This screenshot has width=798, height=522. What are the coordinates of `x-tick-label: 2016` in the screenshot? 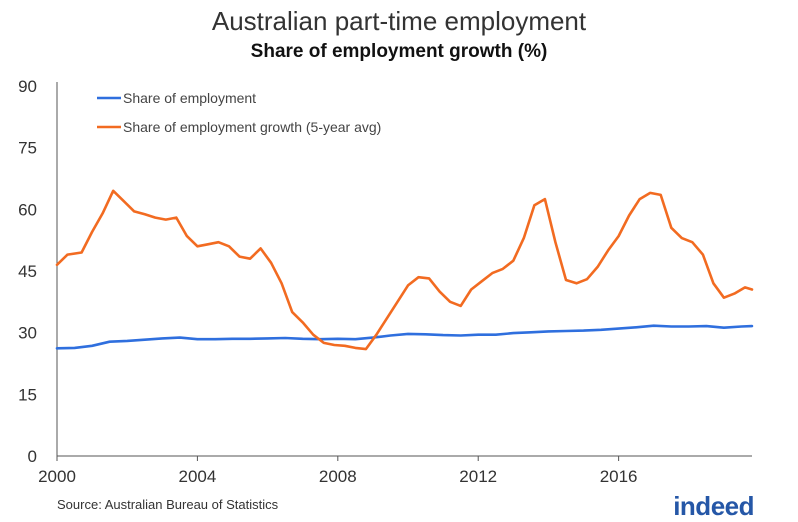 It's located at (619, 476).